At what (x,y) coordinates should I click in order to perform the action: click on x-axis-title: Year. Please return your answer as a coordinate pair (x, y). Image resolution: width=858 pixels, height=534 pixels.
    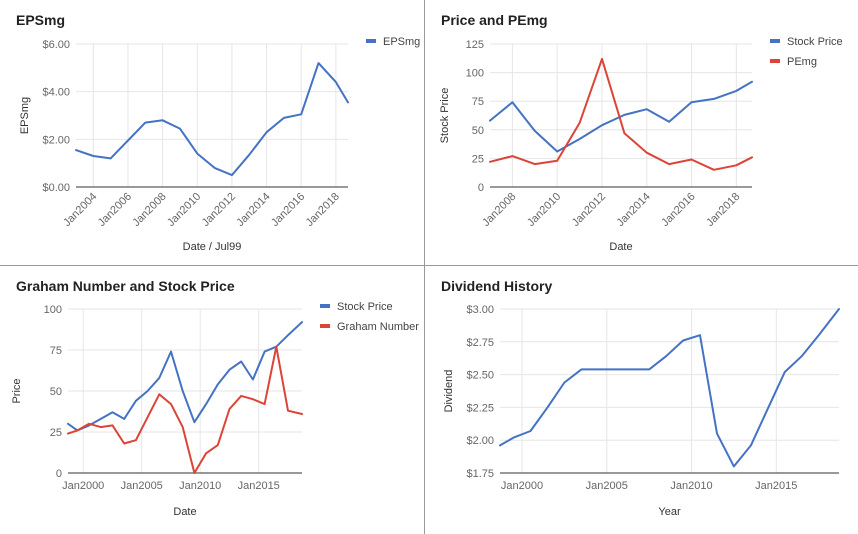
    Looking at the image, I should click on (669, 512).